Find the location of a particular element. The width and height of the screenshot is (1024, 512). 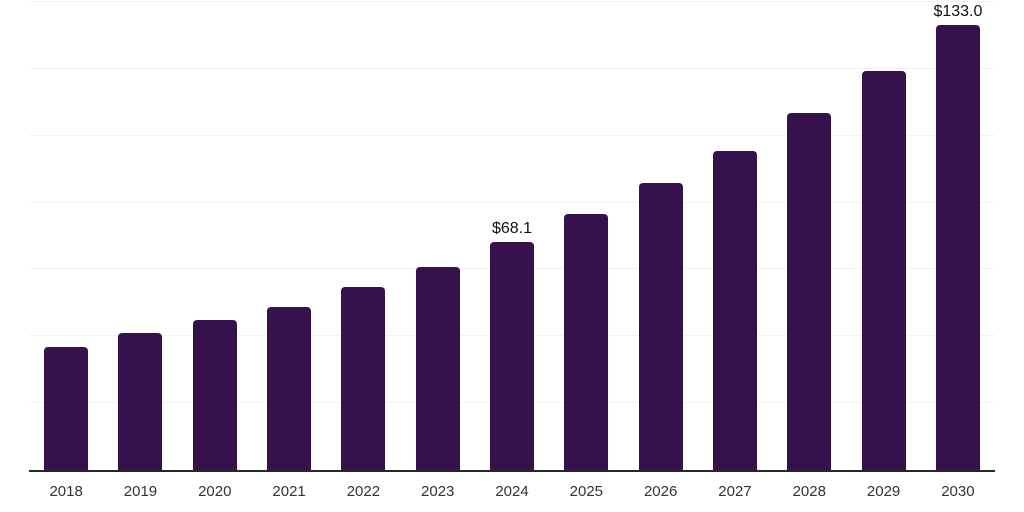

bar-group-2027 is located at coordinates (735, 236).